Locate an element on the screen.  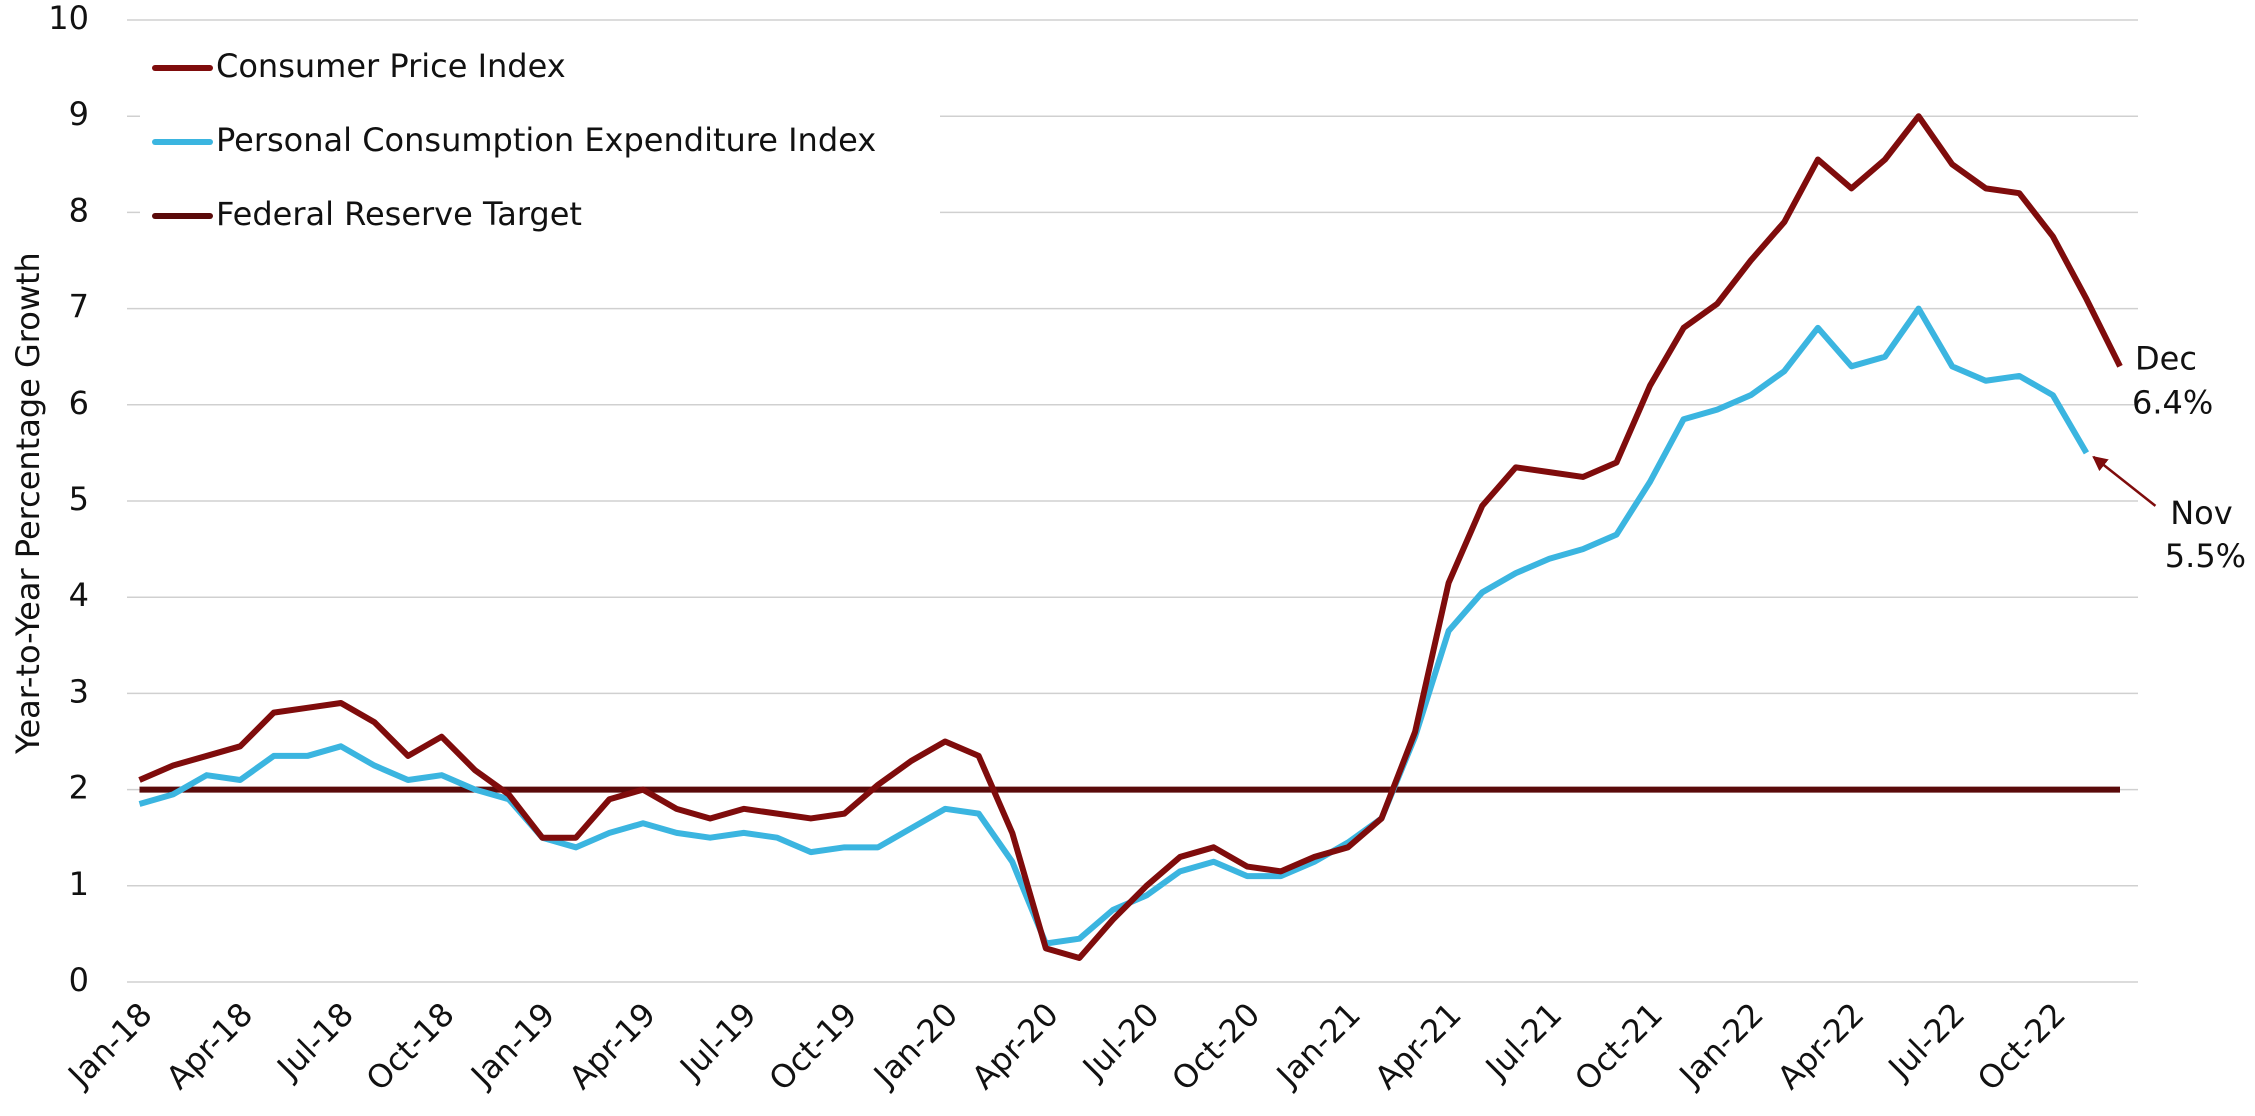
legend-label: Personal Consumption Expenditure Index is located at coordinates (546, 140).